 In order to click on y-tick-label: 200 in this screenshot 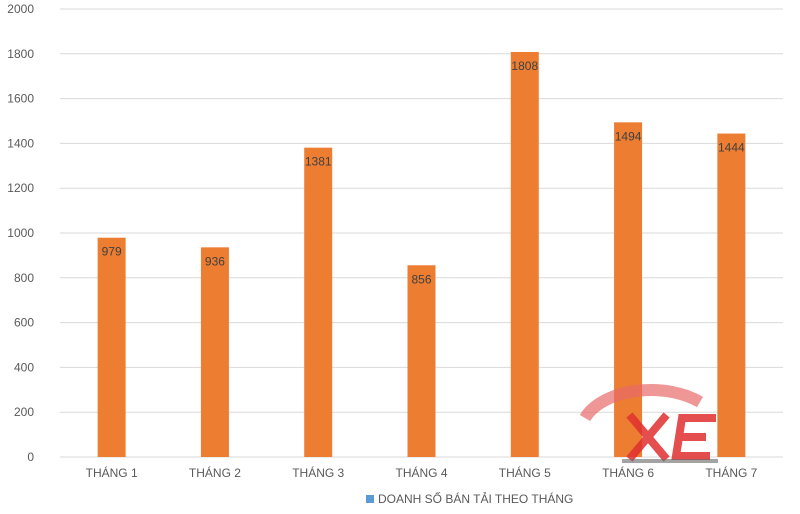, I will do `click(24, 412)`.